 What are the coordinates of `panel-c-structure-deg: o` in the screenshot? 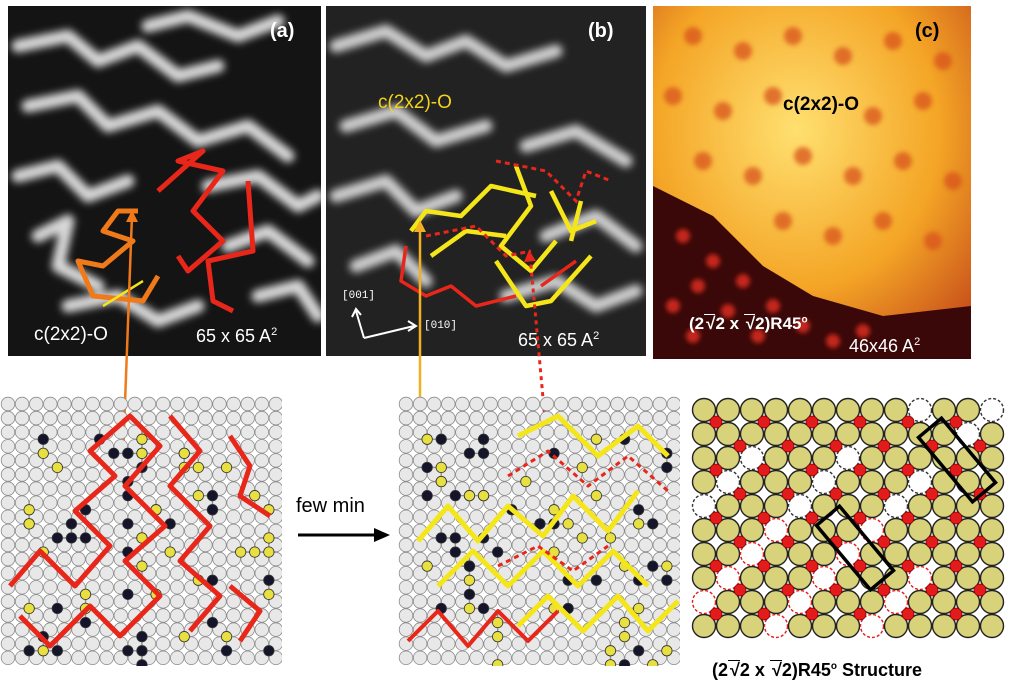 It's located at (804, 320).